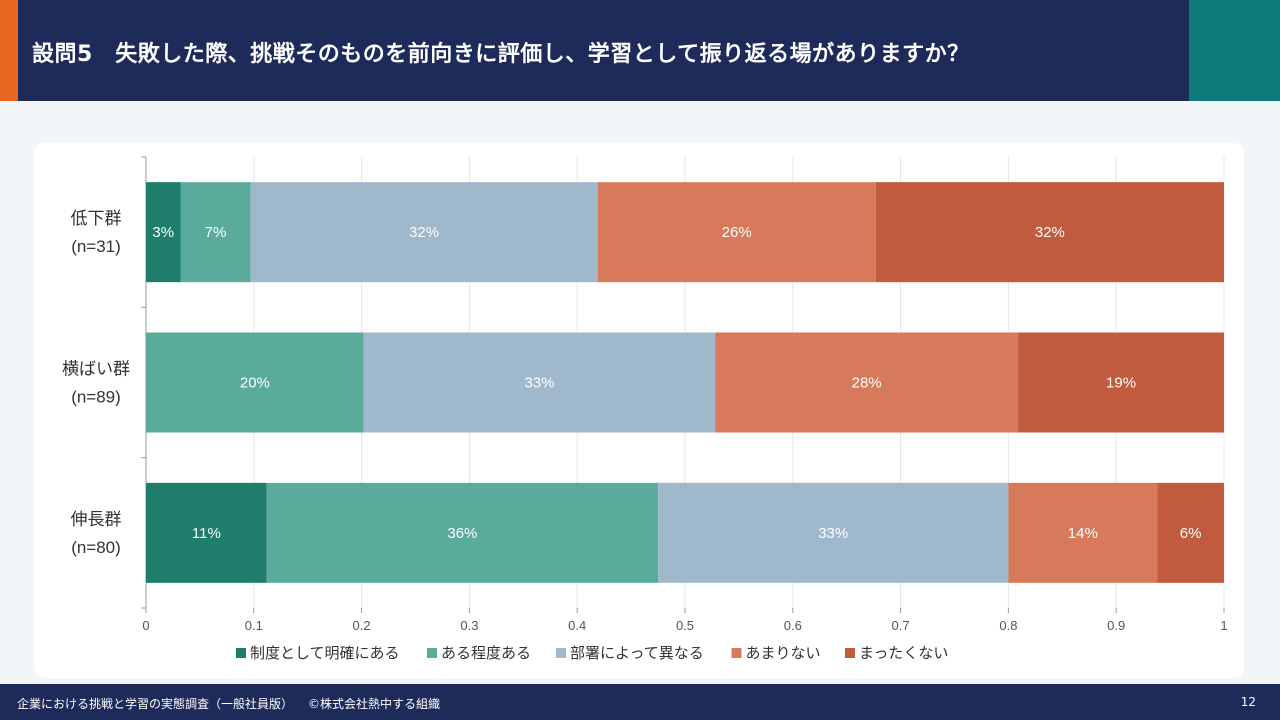  What do you see at coordinates (325, 653) in the screenshot?
I see `legend-label: 制度として明確にある` at bounding box center [325, 653].